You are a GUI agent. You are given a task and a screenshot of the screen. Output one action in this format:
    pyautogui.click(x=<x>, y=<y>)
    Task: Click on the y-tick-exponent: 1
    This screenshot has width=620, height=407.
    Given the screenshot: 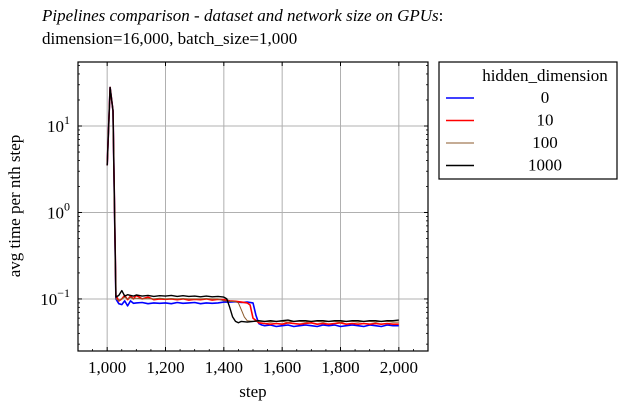 What is the action you would take?
    pyautogui.click(x=67, y=120)
    